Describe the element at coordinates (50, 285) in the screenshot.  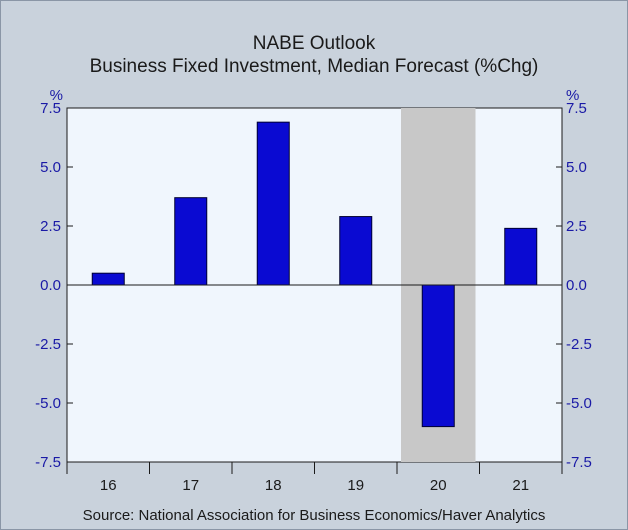
I see `left-y-tick-label: 0.0` at that location.